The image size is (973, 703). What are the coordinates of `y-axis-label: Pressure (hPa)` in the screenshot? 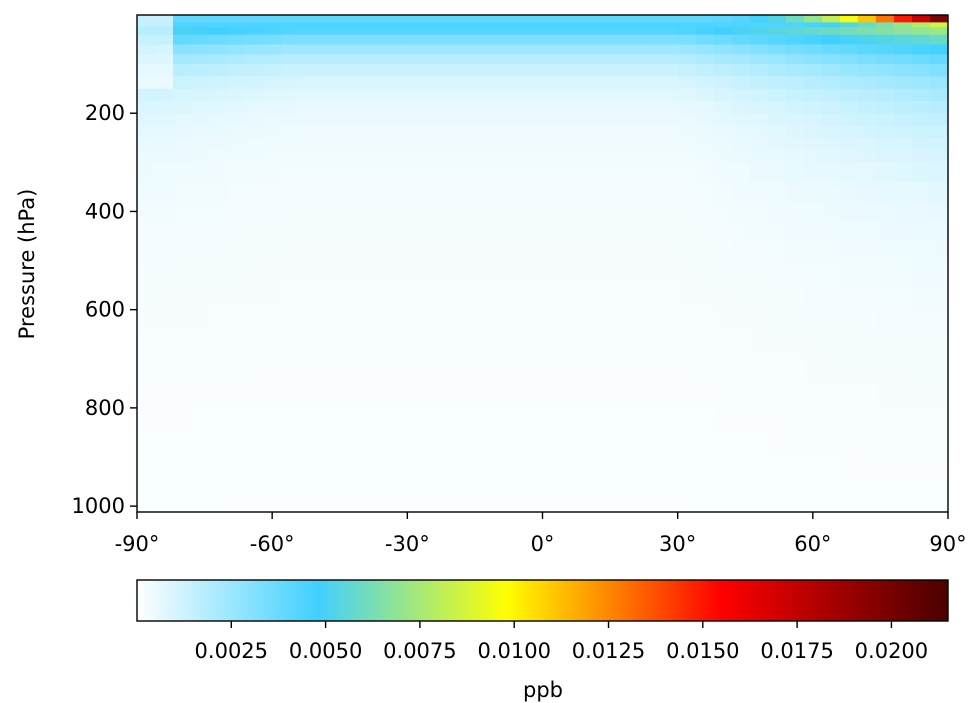 It's located at (27, 264).